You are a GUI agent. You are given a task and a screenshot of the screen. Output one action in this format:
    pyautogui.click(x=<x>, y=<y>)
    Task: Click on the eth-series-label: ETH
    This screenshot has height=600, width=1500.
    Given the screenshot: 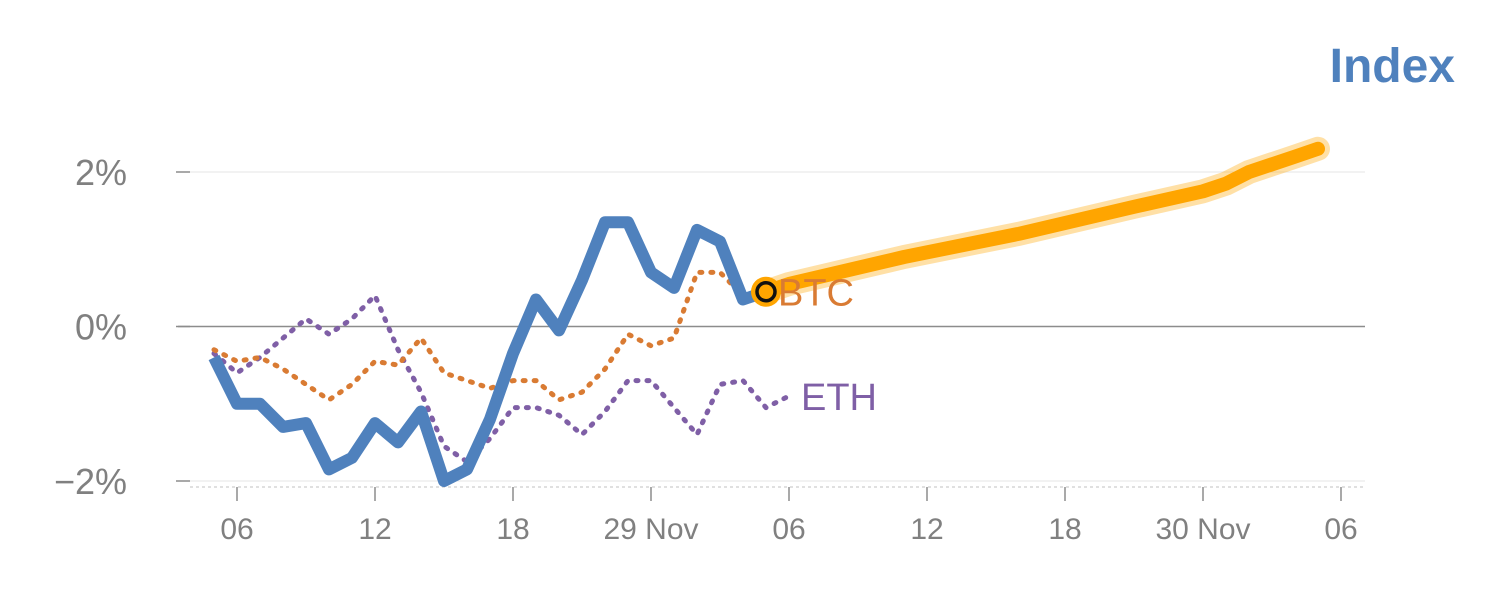 What is the action you would take?
    pyautogui.click(x=839, y=398)
    